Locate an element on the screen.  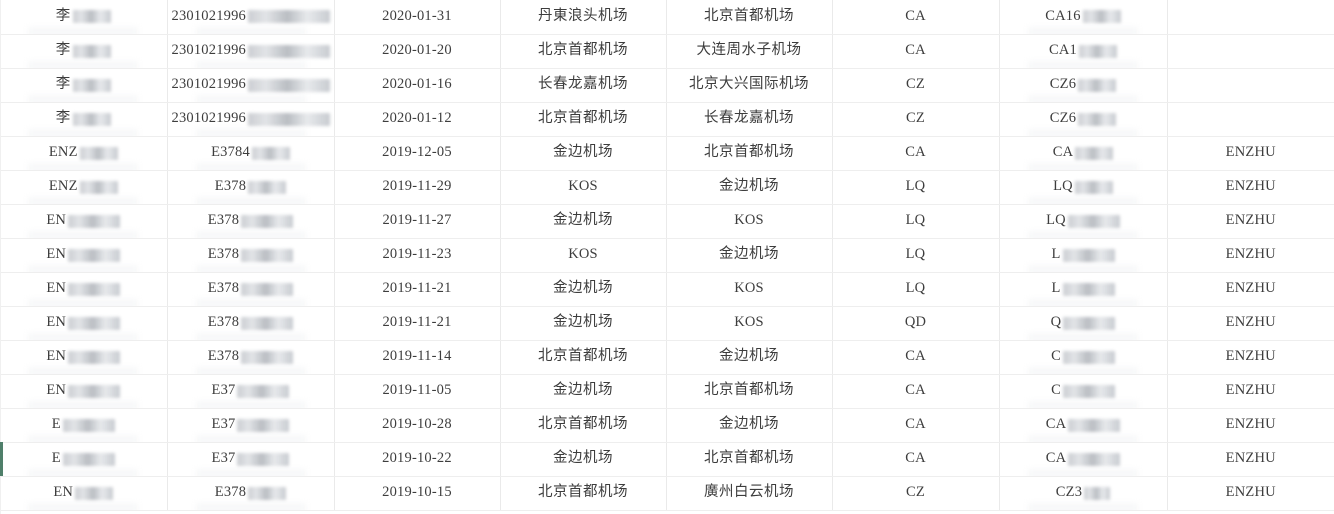
cell-departure-airport-text: 北京首都机场 is located at coordinates (583, 50).